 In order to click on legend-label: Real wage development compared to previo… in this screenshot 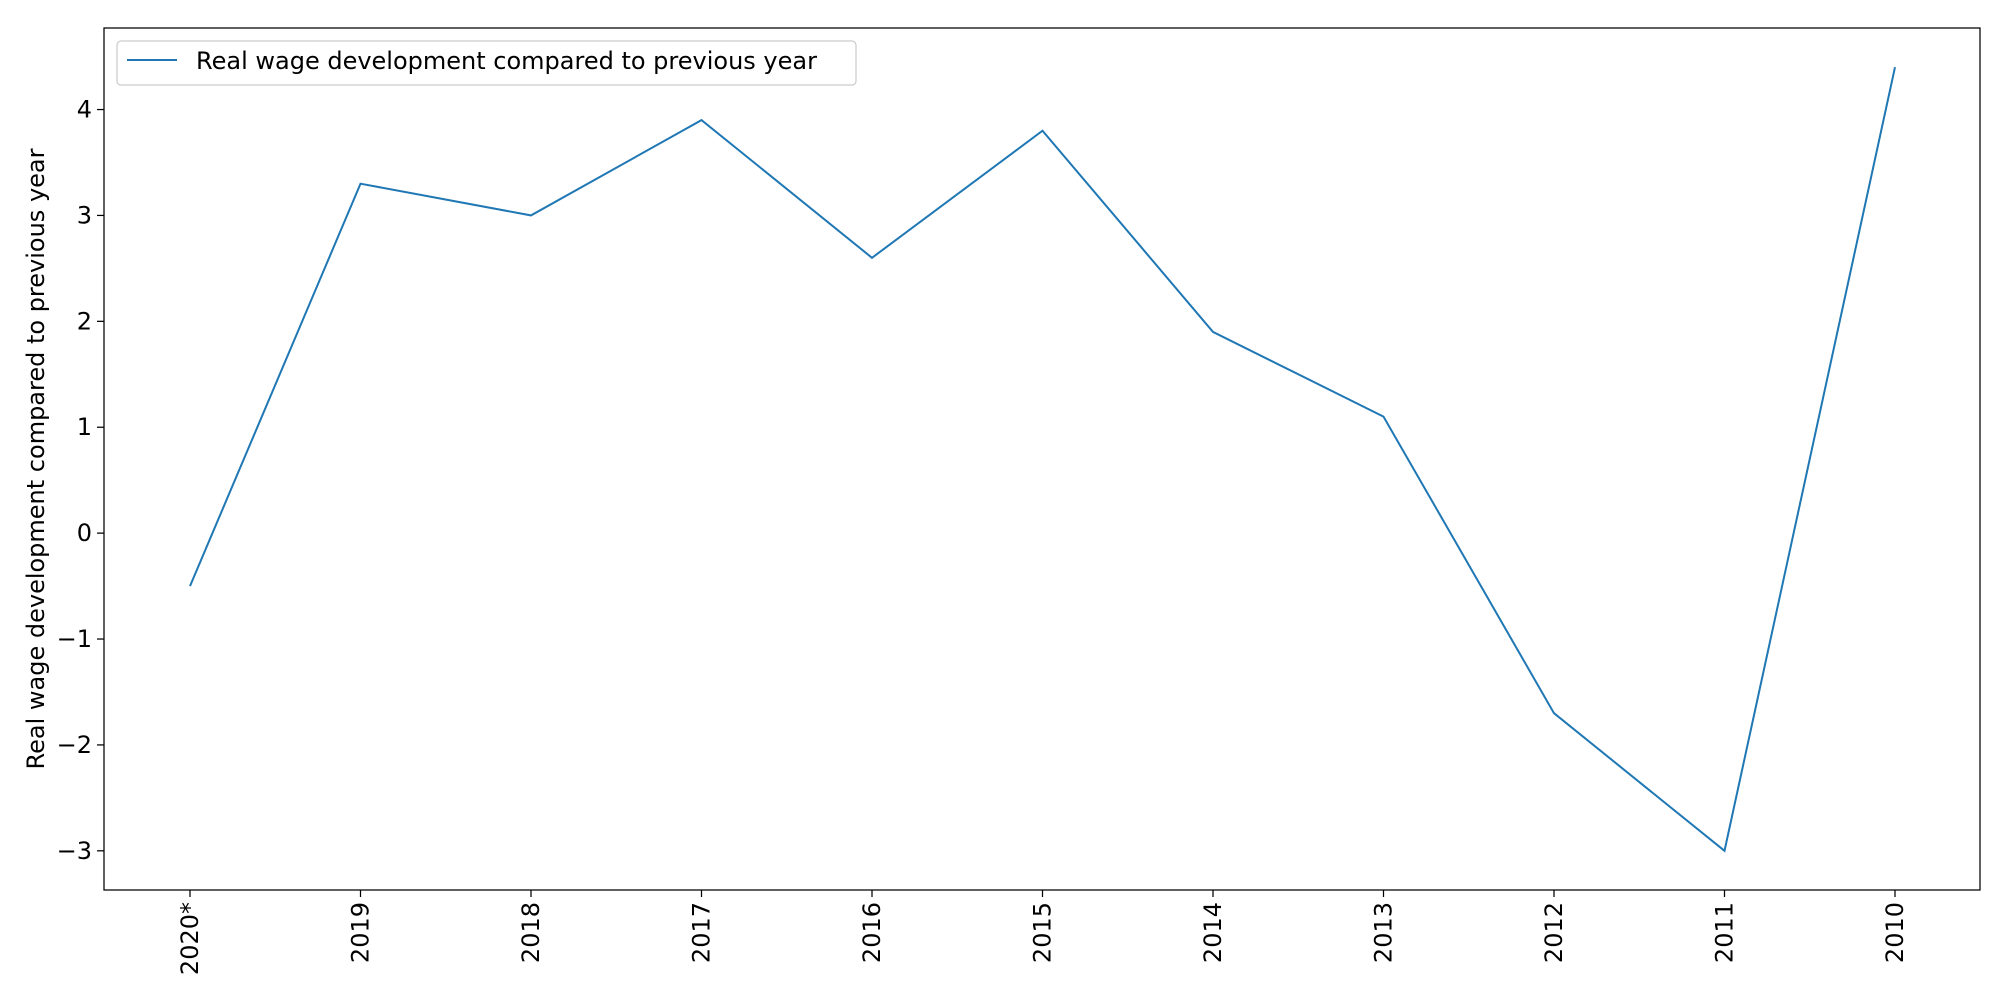, I will do `click(506, 61)`.